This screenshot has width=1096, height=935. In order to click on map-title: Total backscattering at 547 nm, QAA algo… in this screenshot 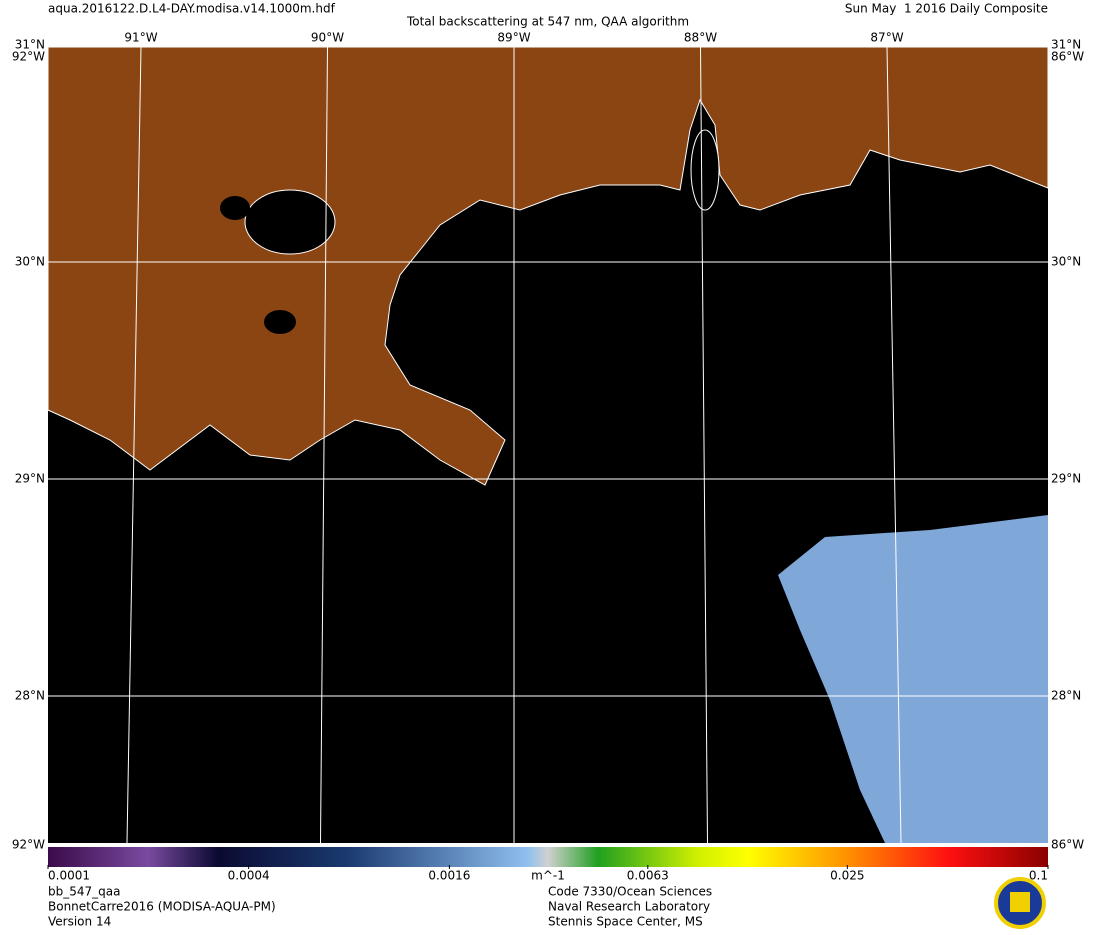, I will do `click(547, 22)`.